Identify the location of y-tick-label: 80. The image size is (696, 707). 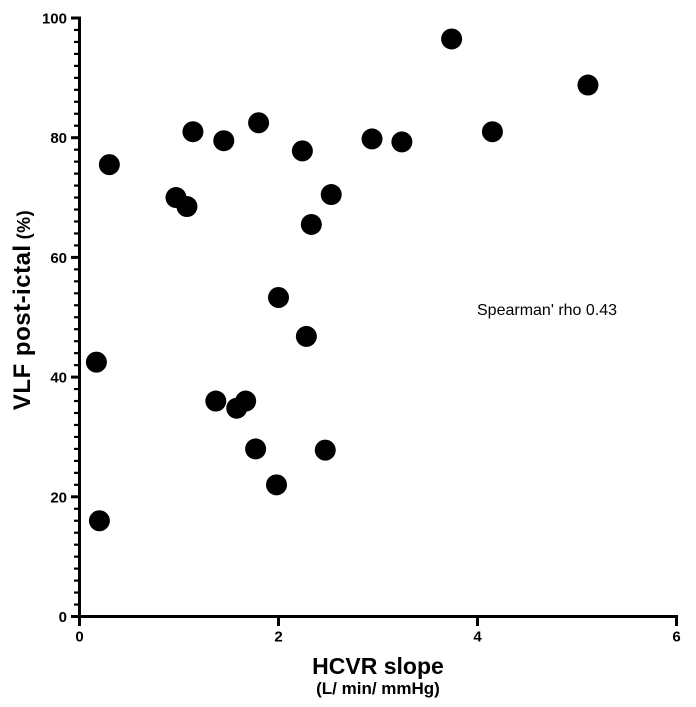
(58, 138).